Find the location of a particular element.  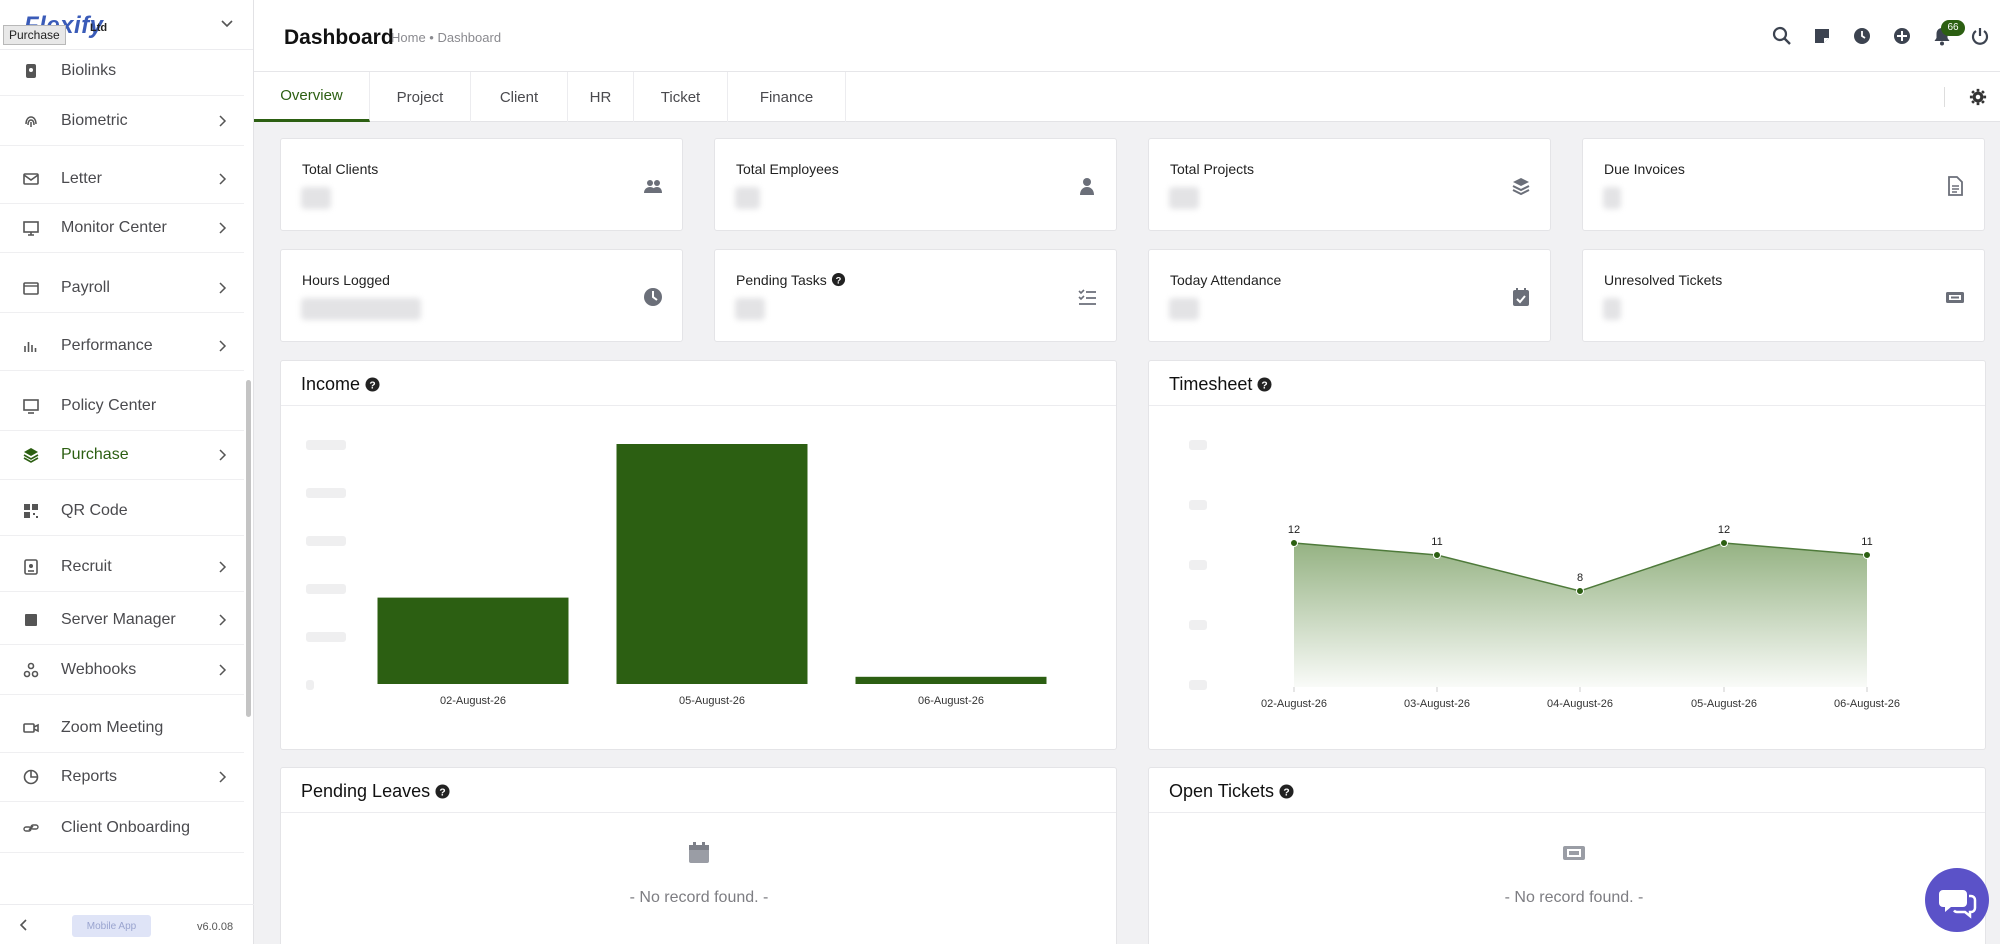

tab-project: Project is located at coordinates (420, 97).